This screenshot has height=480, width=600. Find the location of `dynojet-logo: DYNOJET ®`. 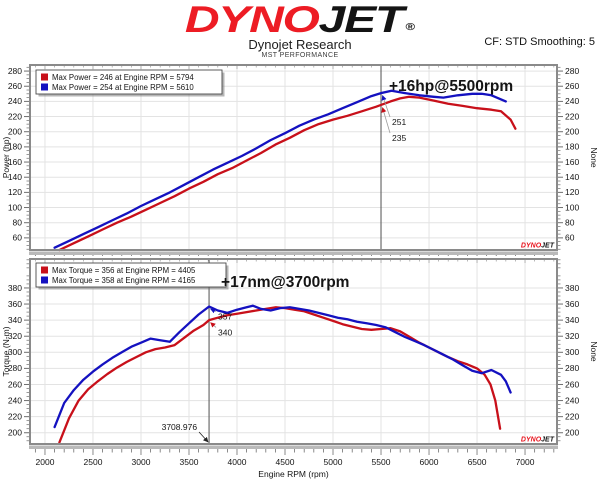

dynojet-logo: DYNOJET ® is located at coordinates (300, 24).